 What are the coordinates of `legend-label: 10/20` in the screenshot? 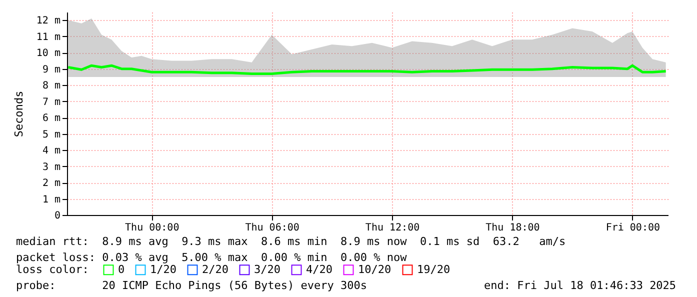 It's located at (375, 269).